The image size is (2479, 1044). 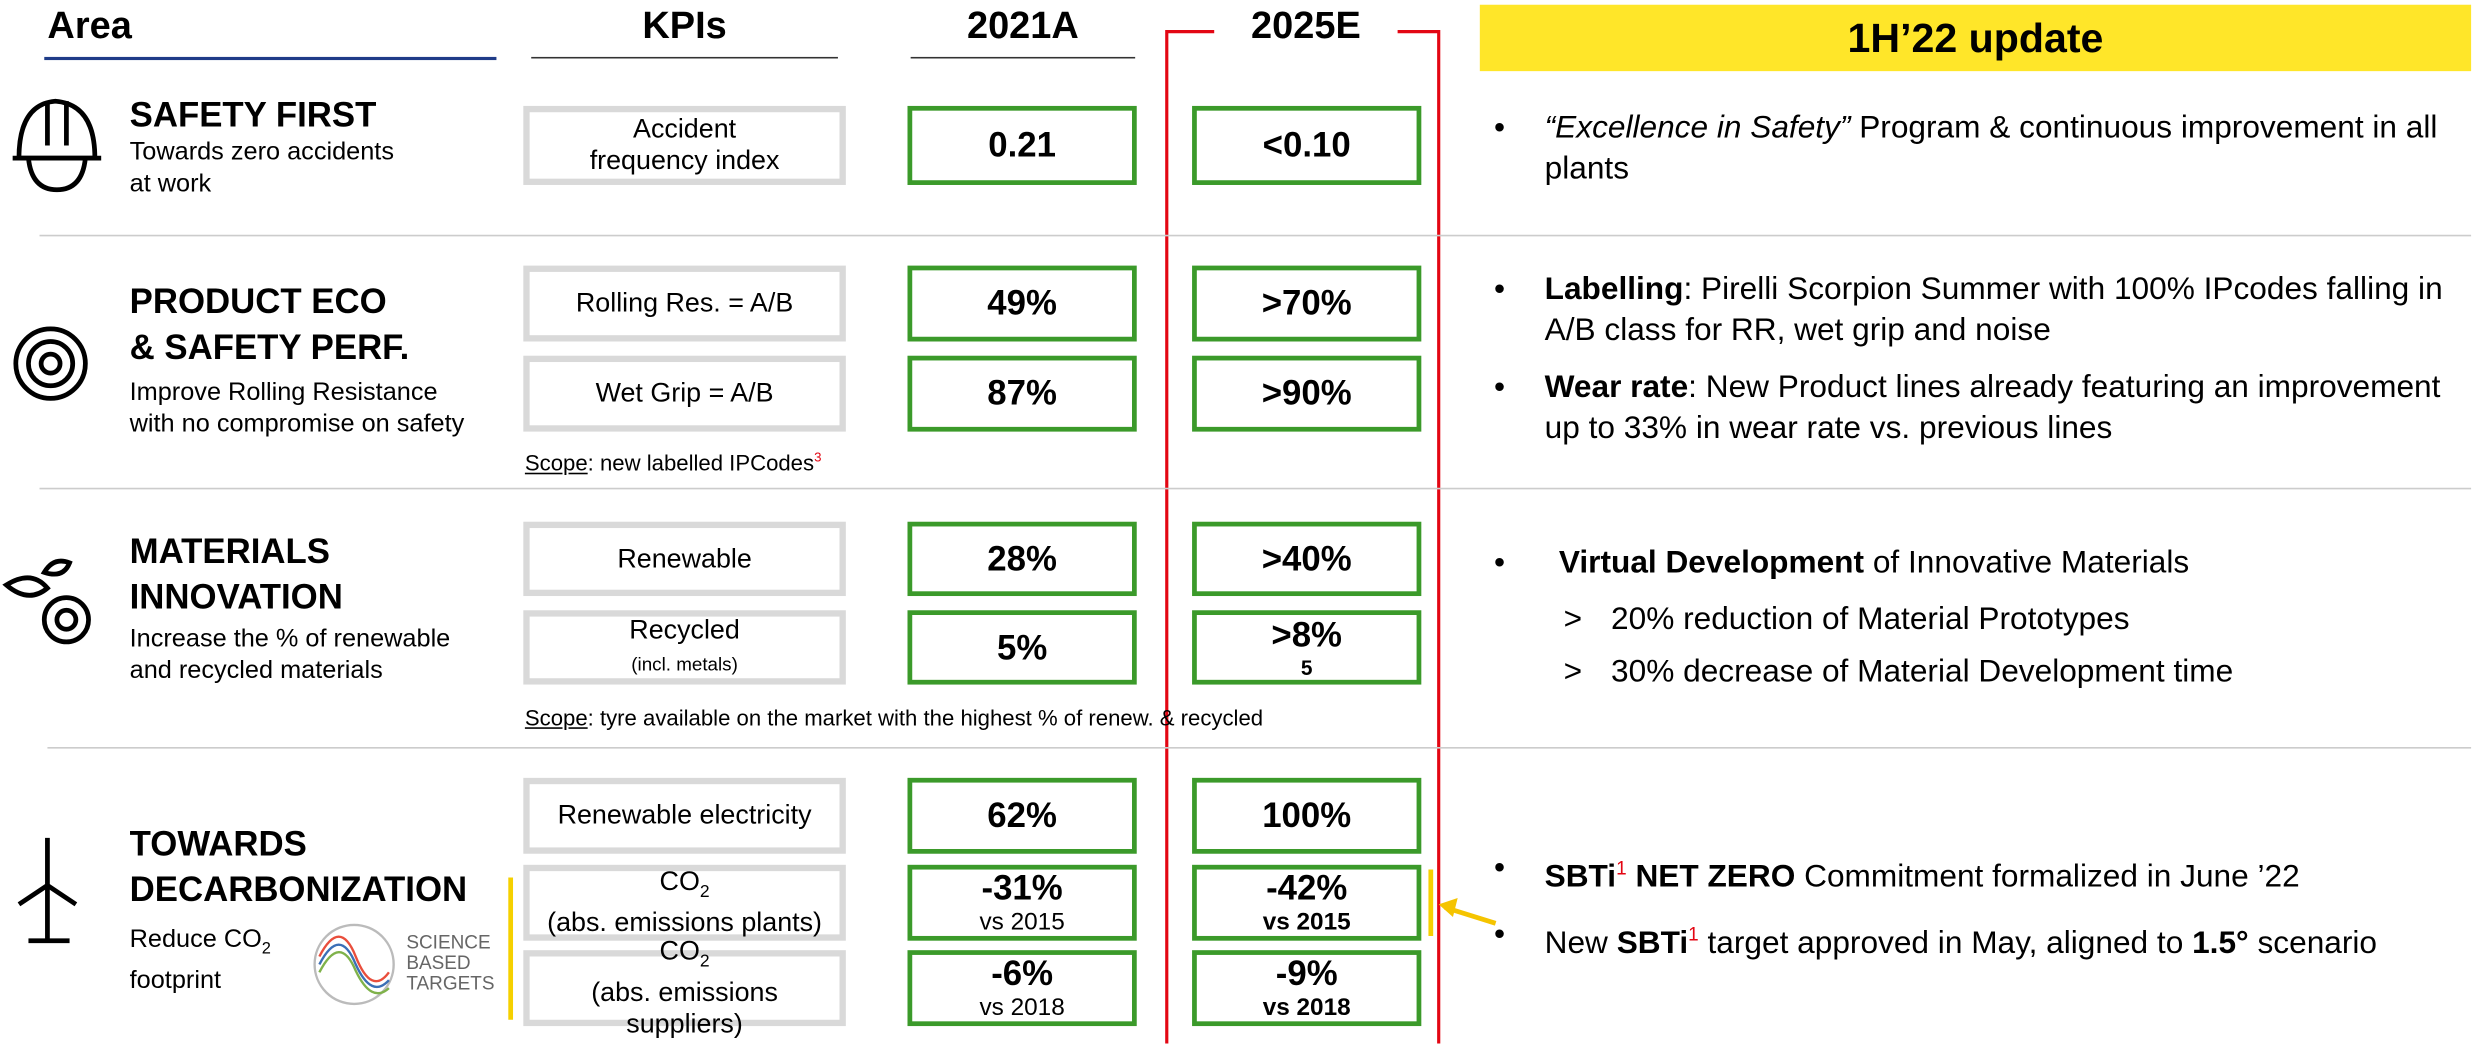 I want to click on update-item: >20% reduction of Material Prototypes, so click(x=1980, y=619).